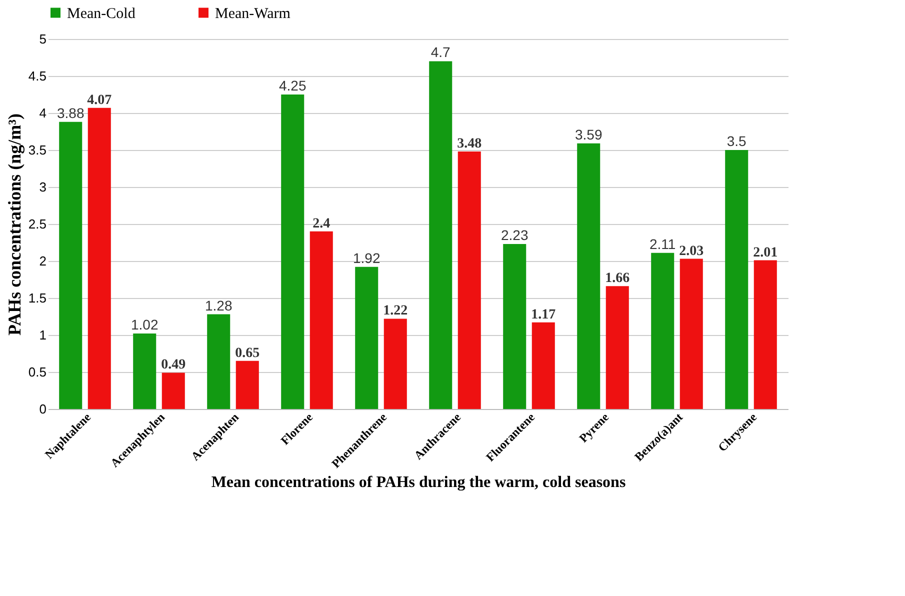 The image size is (905, 596). What do you see at coordinates (99, 100) in the screenshot?
I see `data-label: 4.07` at bounding box center [99, 100].